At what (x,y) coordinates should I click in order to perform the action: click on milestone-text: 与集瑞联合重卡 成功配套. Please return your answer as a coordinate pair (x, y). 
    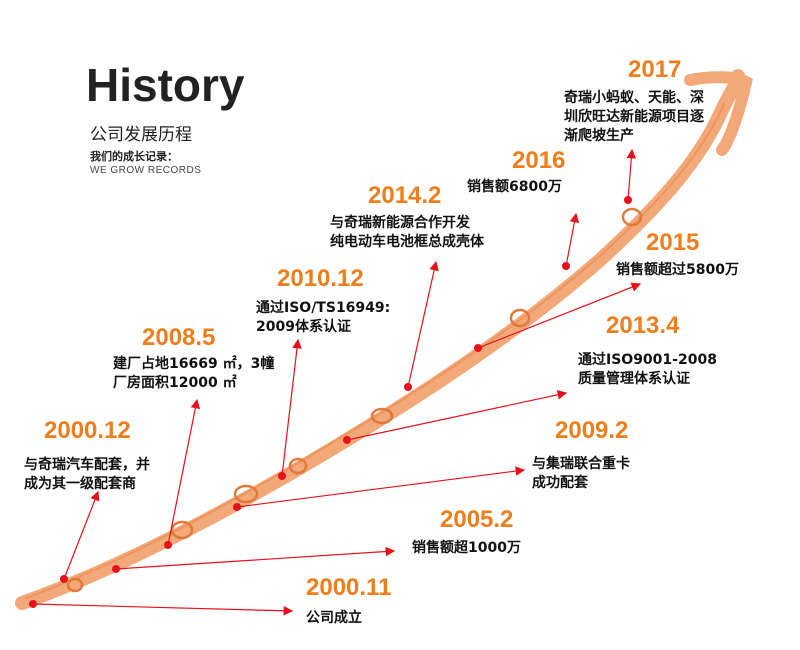
    Looking at the image, I should click on (581, 473).